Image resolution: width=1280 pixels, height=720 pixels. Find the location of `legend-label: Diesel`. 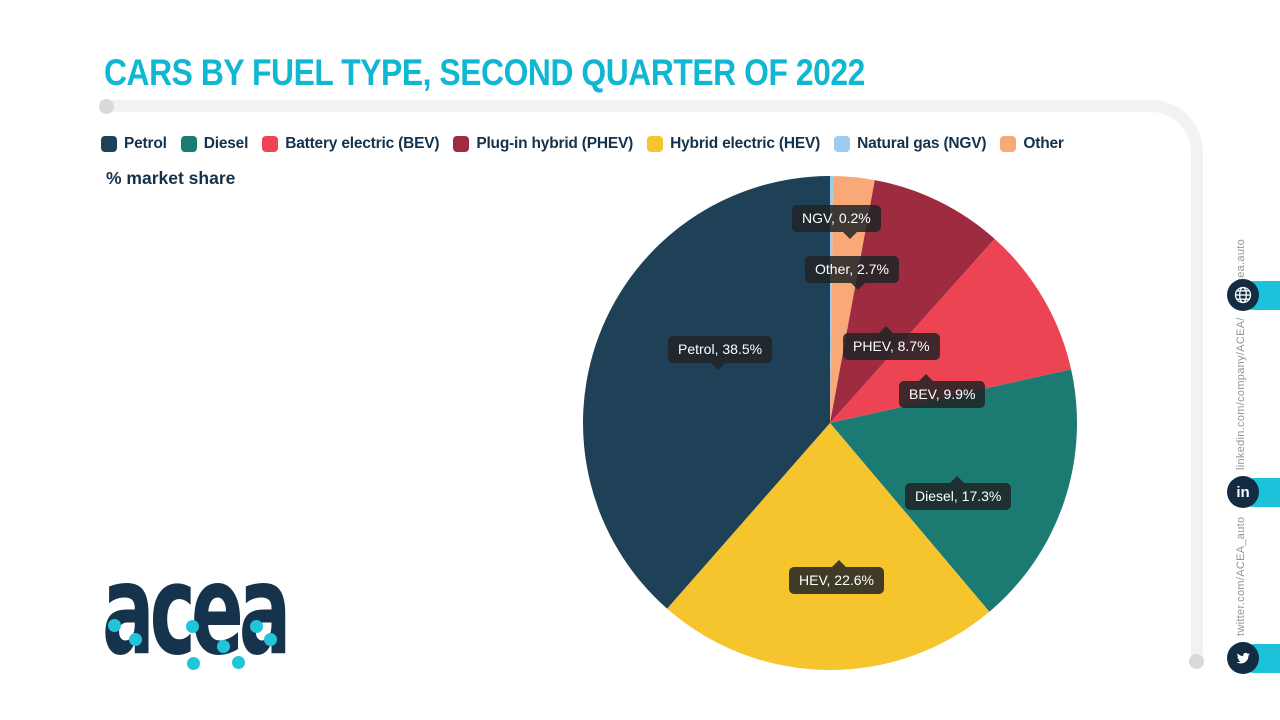

legend-label: Diesel is located at coordinates (226, 143).